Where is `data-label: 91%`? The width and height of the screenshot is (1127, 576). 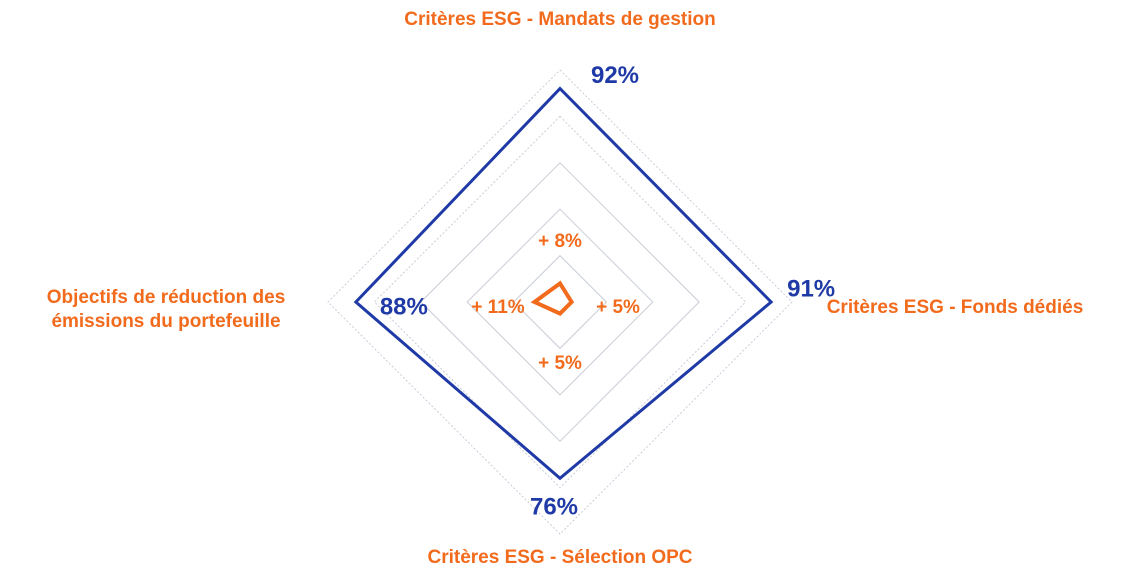
data-label: 91% is located at coordinates (811, 288).